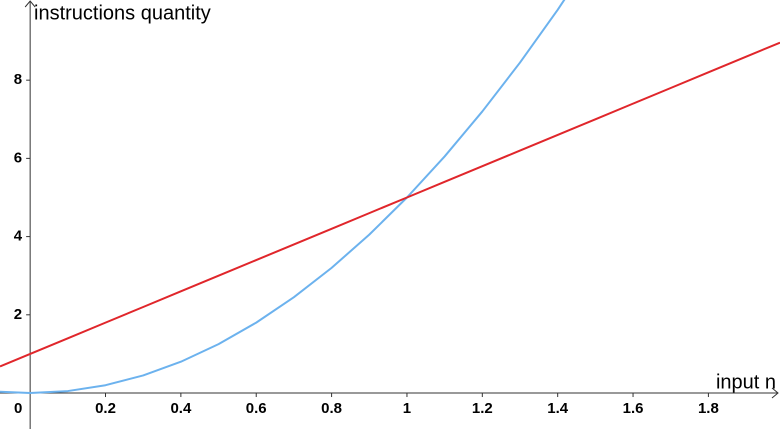 Image resolution: width=780 pixels, height=429 pixels. Describe the element at coordinates (18, 408) in the screenshot. I see `x-tick-label: 0` at that location.